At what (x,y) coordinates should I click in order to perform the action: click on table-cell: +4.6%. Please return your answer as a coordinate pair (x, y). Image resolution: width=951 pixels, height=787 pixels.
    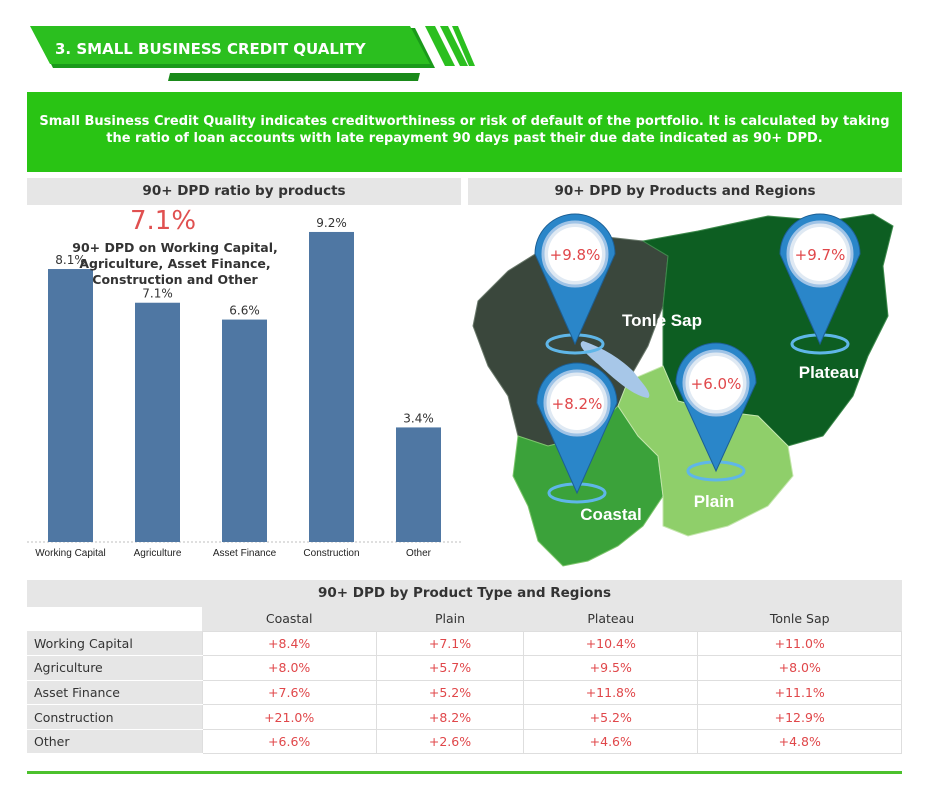
    Looking at the image, I should click on (611, 741).